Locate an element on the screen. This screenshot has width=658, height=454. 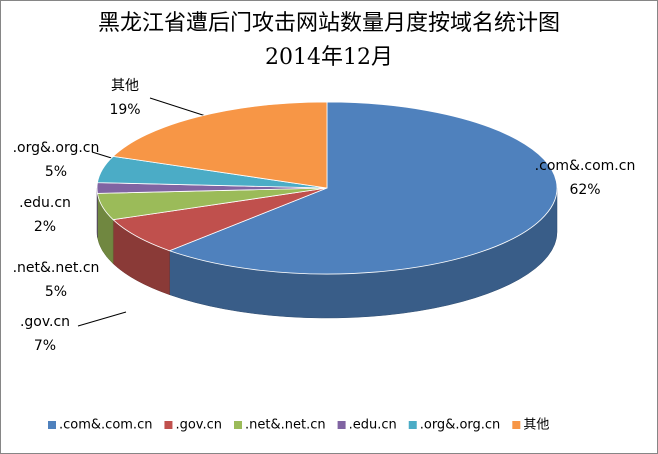
data-label-value: 62% is located at coordinates (584, 190).